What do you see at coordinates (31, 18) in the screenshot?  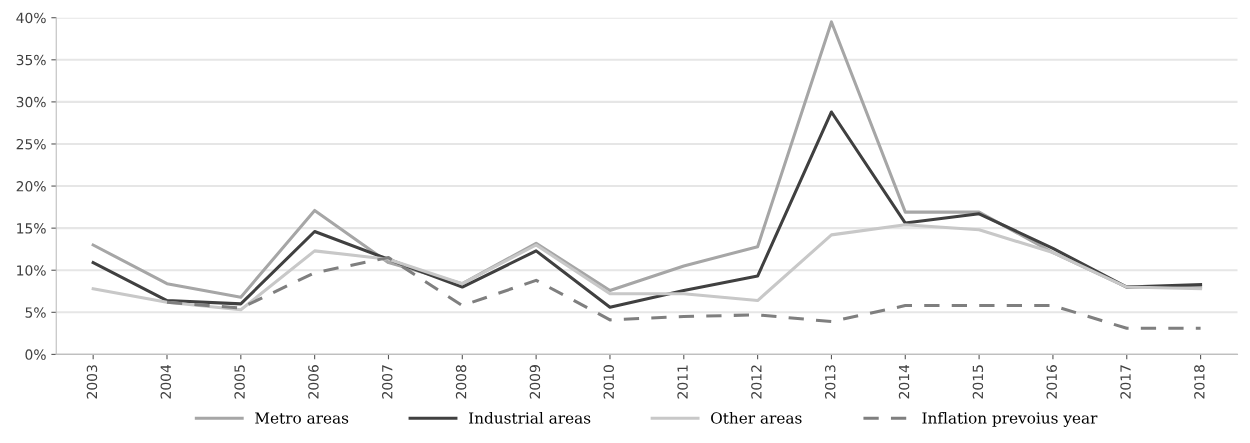 I see `y-tick-label: 40%` at bounding box center [31, 18].